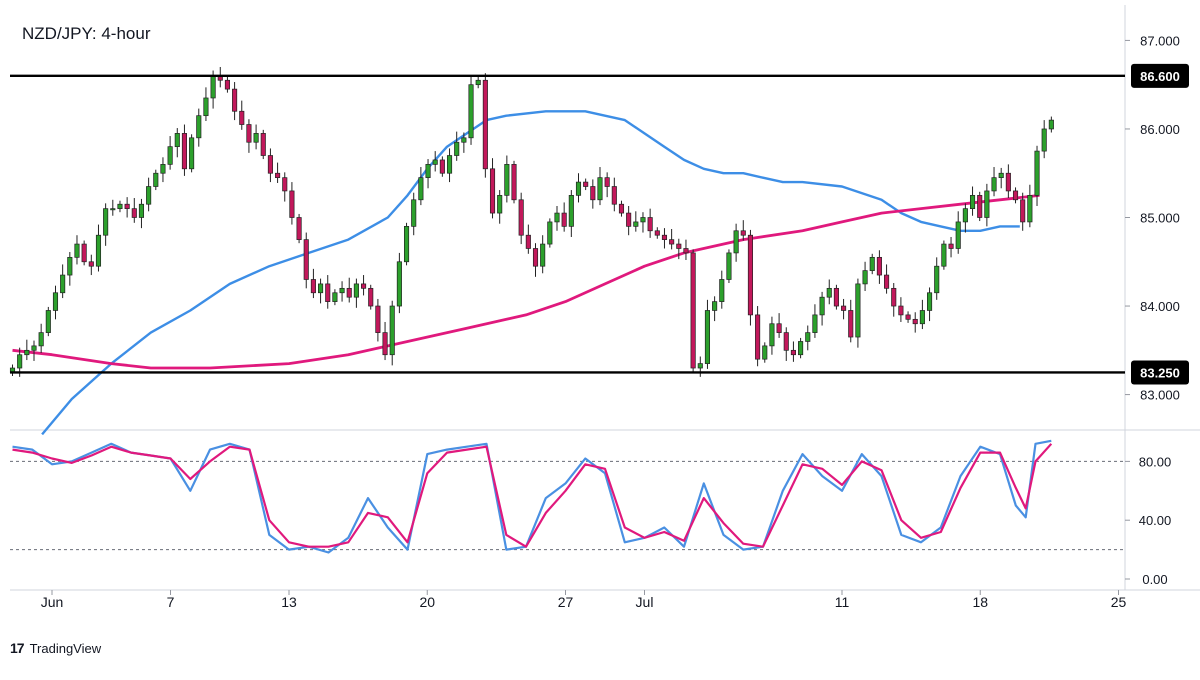  Describe the element at coordinates (1160, 40) in the screenshot. I see `price-tick-label: 87.000` at that location.